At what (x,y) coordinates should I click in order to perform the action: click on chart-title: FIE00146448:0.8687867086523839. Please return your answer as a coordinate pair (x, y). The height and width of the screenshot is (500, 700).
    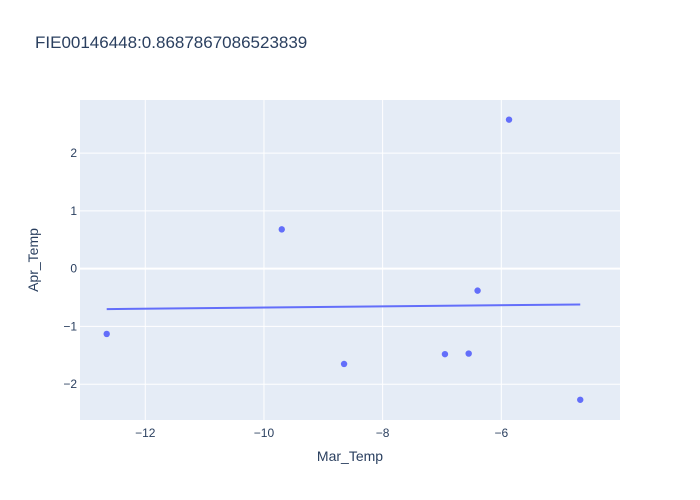
    Looking at the image, I should click on (171, 42).